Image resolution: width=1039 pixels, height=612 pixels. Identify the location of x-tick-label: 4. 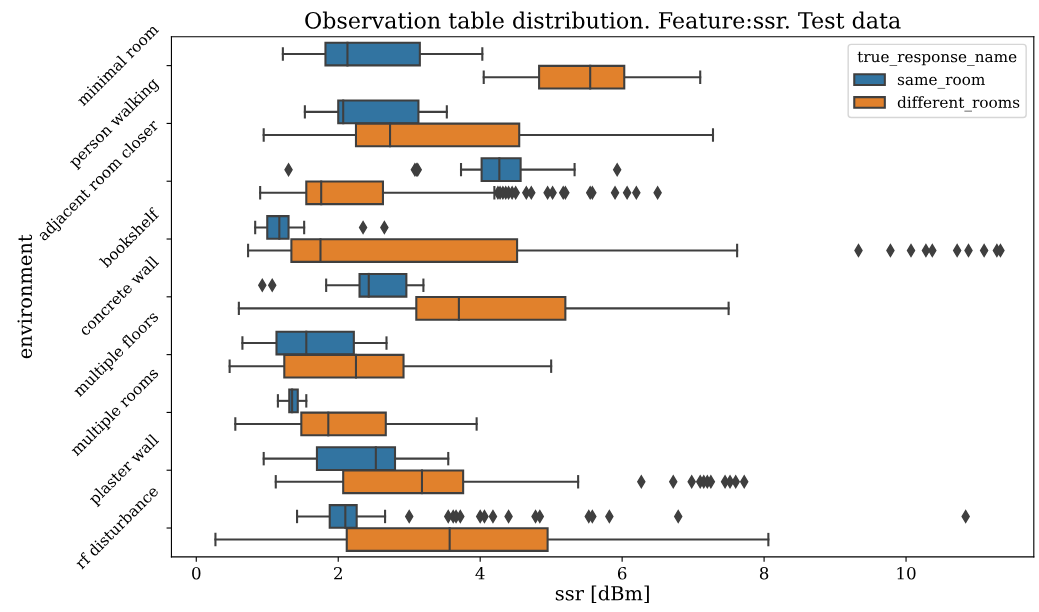
(480, 573).